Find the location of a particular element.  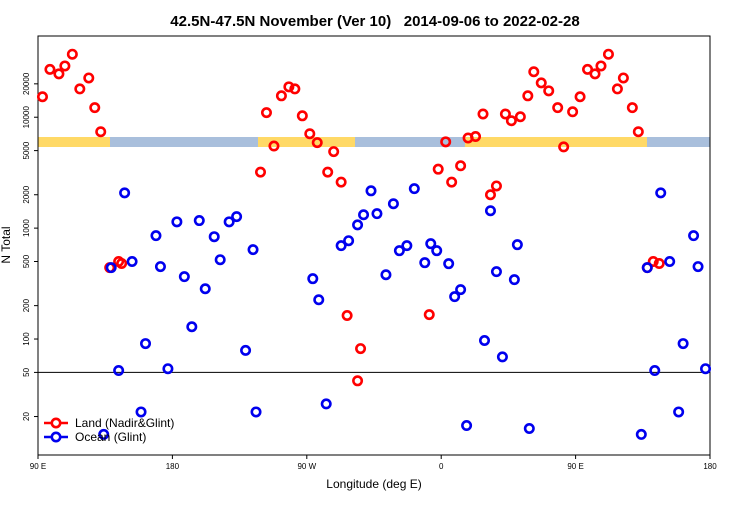

x-tick-label: 180 is located at coordinates (710, 466).